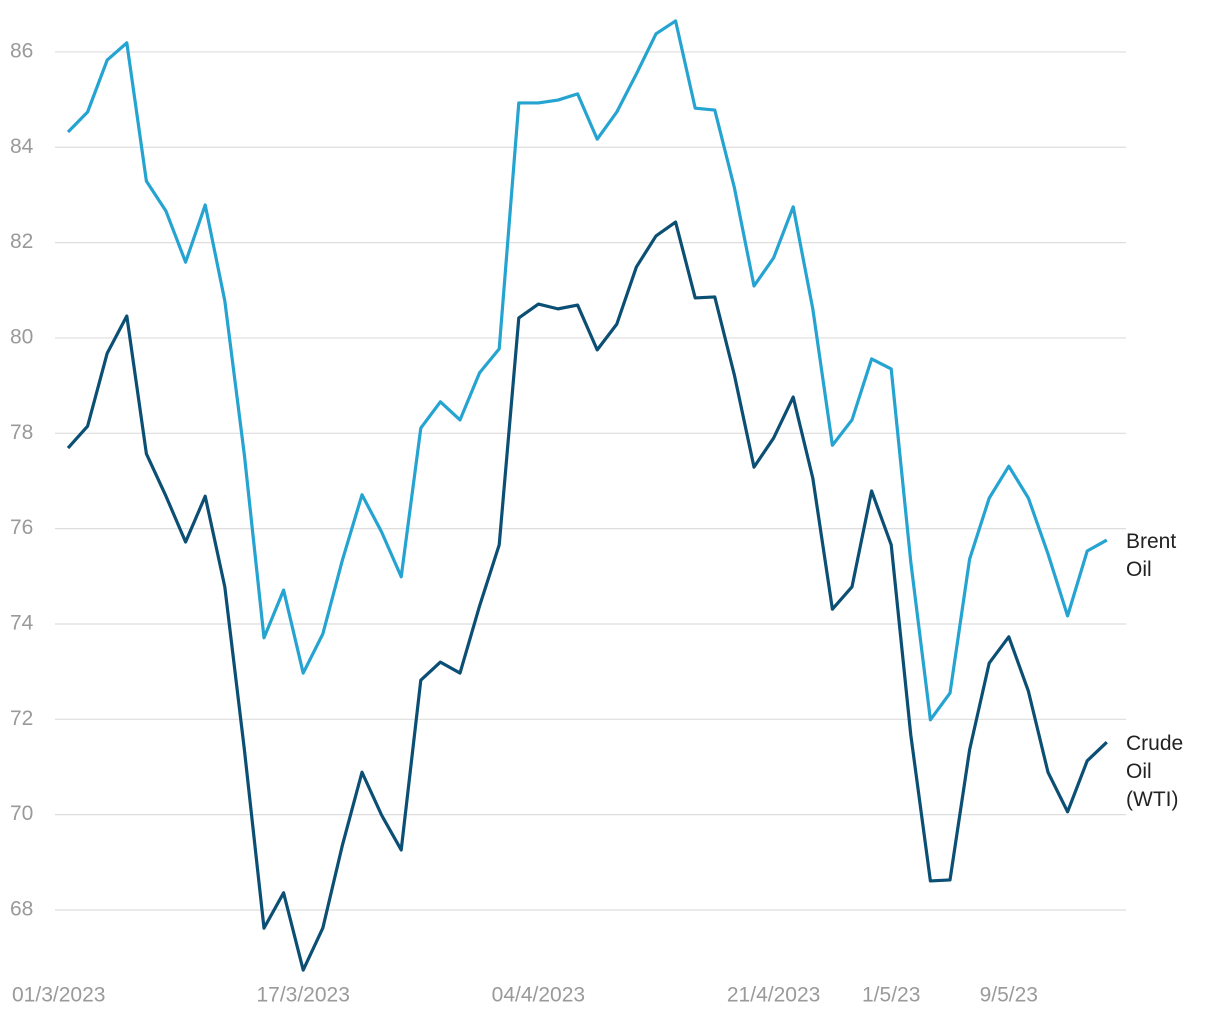 This screenshot has width=1220, height=1020. Describe the element at coordinates (21, 813) in the screenshot. I see `y-tick-label: 70` at that location.